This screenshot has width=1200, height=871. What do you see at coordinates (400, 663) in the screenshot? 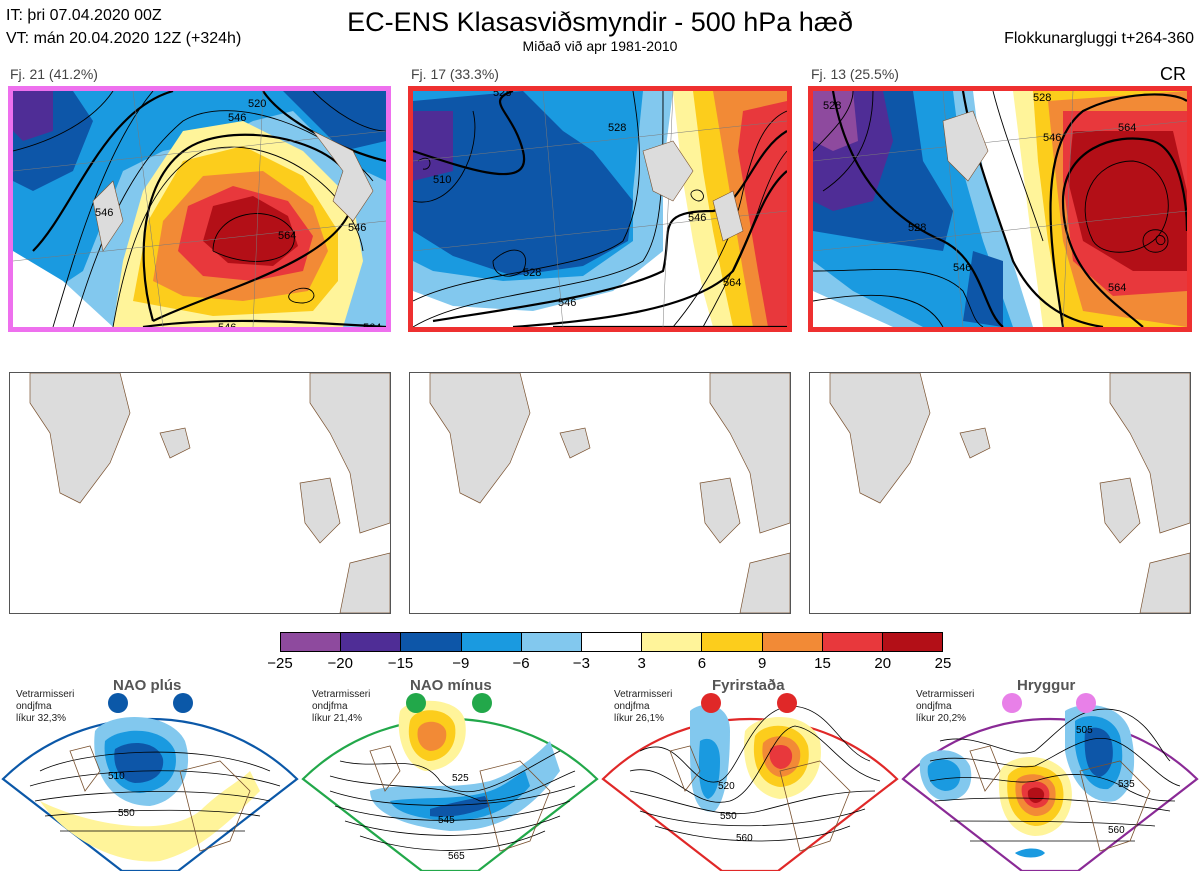
I see `colorbar-tick-label: −15` at bounding box center [400, 663].